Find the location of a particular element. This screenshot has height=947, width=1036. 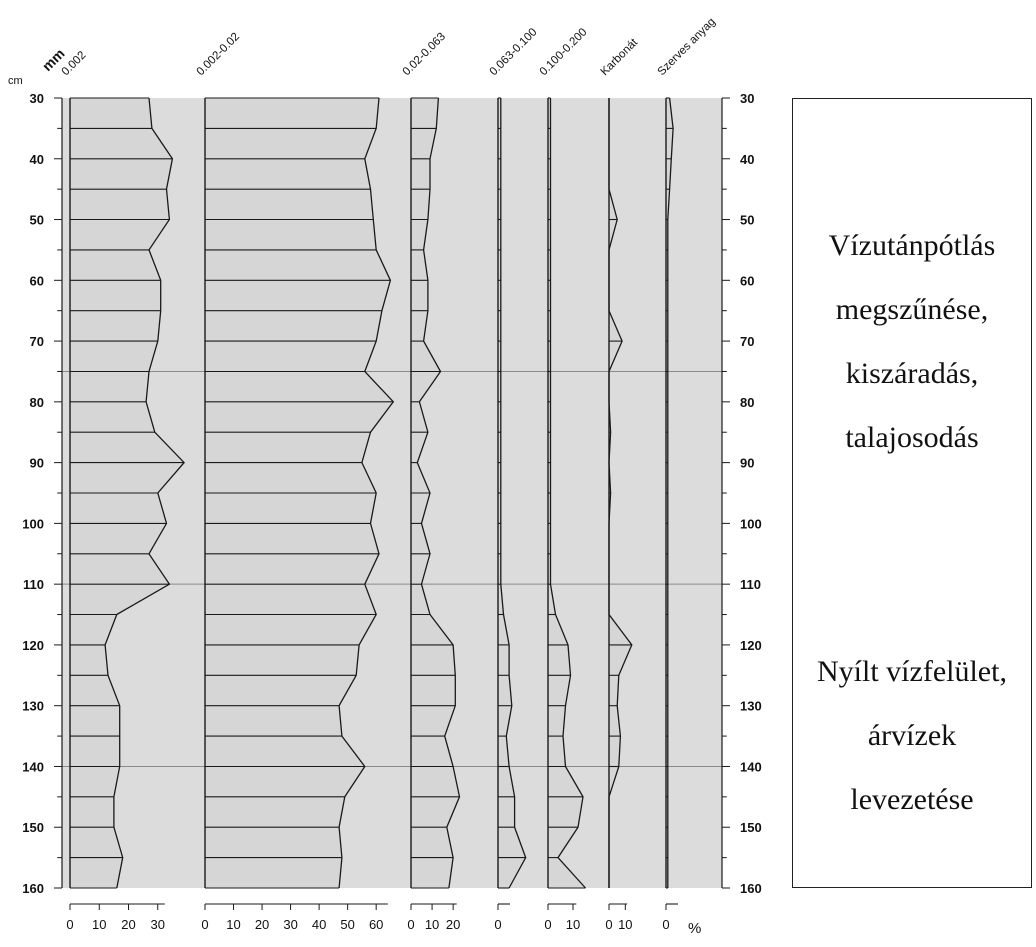

zone-box-2: Nyílt vízfelület, árvízek levezetése is located at coordinates (912, 736).